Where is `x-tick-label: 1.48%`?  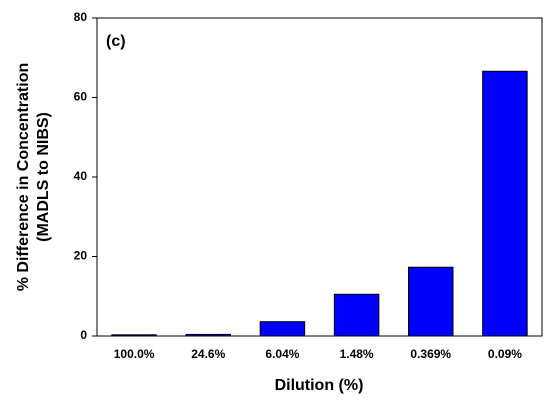 x-tick-label: 1.48% is located at coordinates (357, 354).